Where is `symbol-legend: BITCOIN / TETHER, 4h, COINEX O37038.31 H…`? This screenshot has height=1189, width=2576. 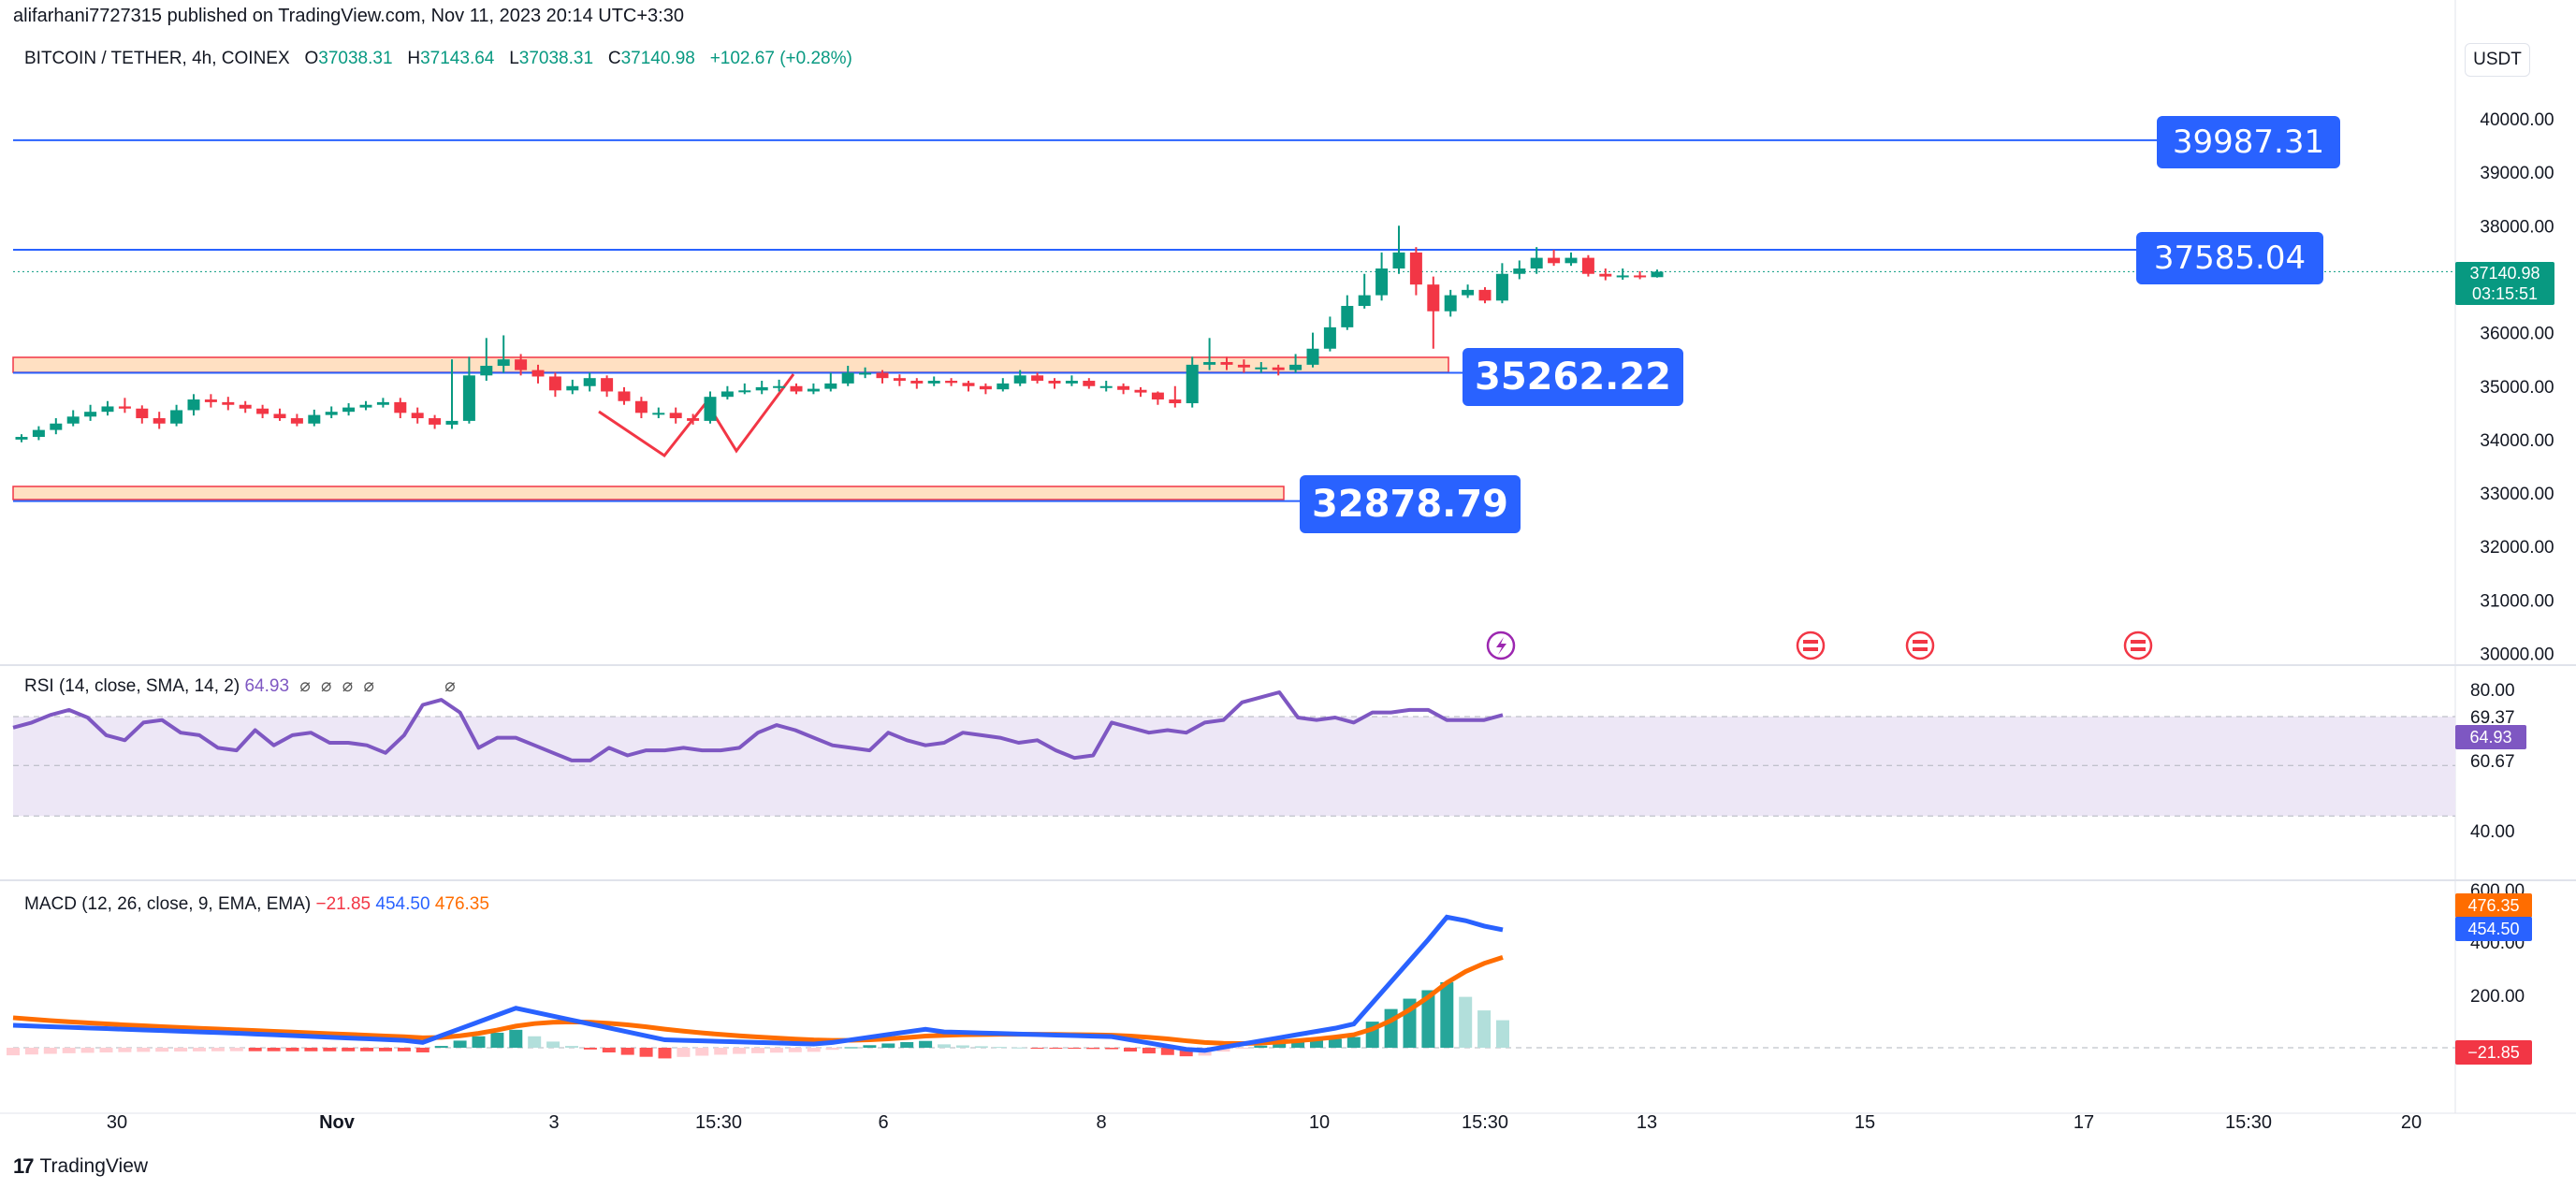
symbol-legend: BITCOIN / TETHER, 4h, COINEX O37038.31 H… is located at coordinates (438, 59).